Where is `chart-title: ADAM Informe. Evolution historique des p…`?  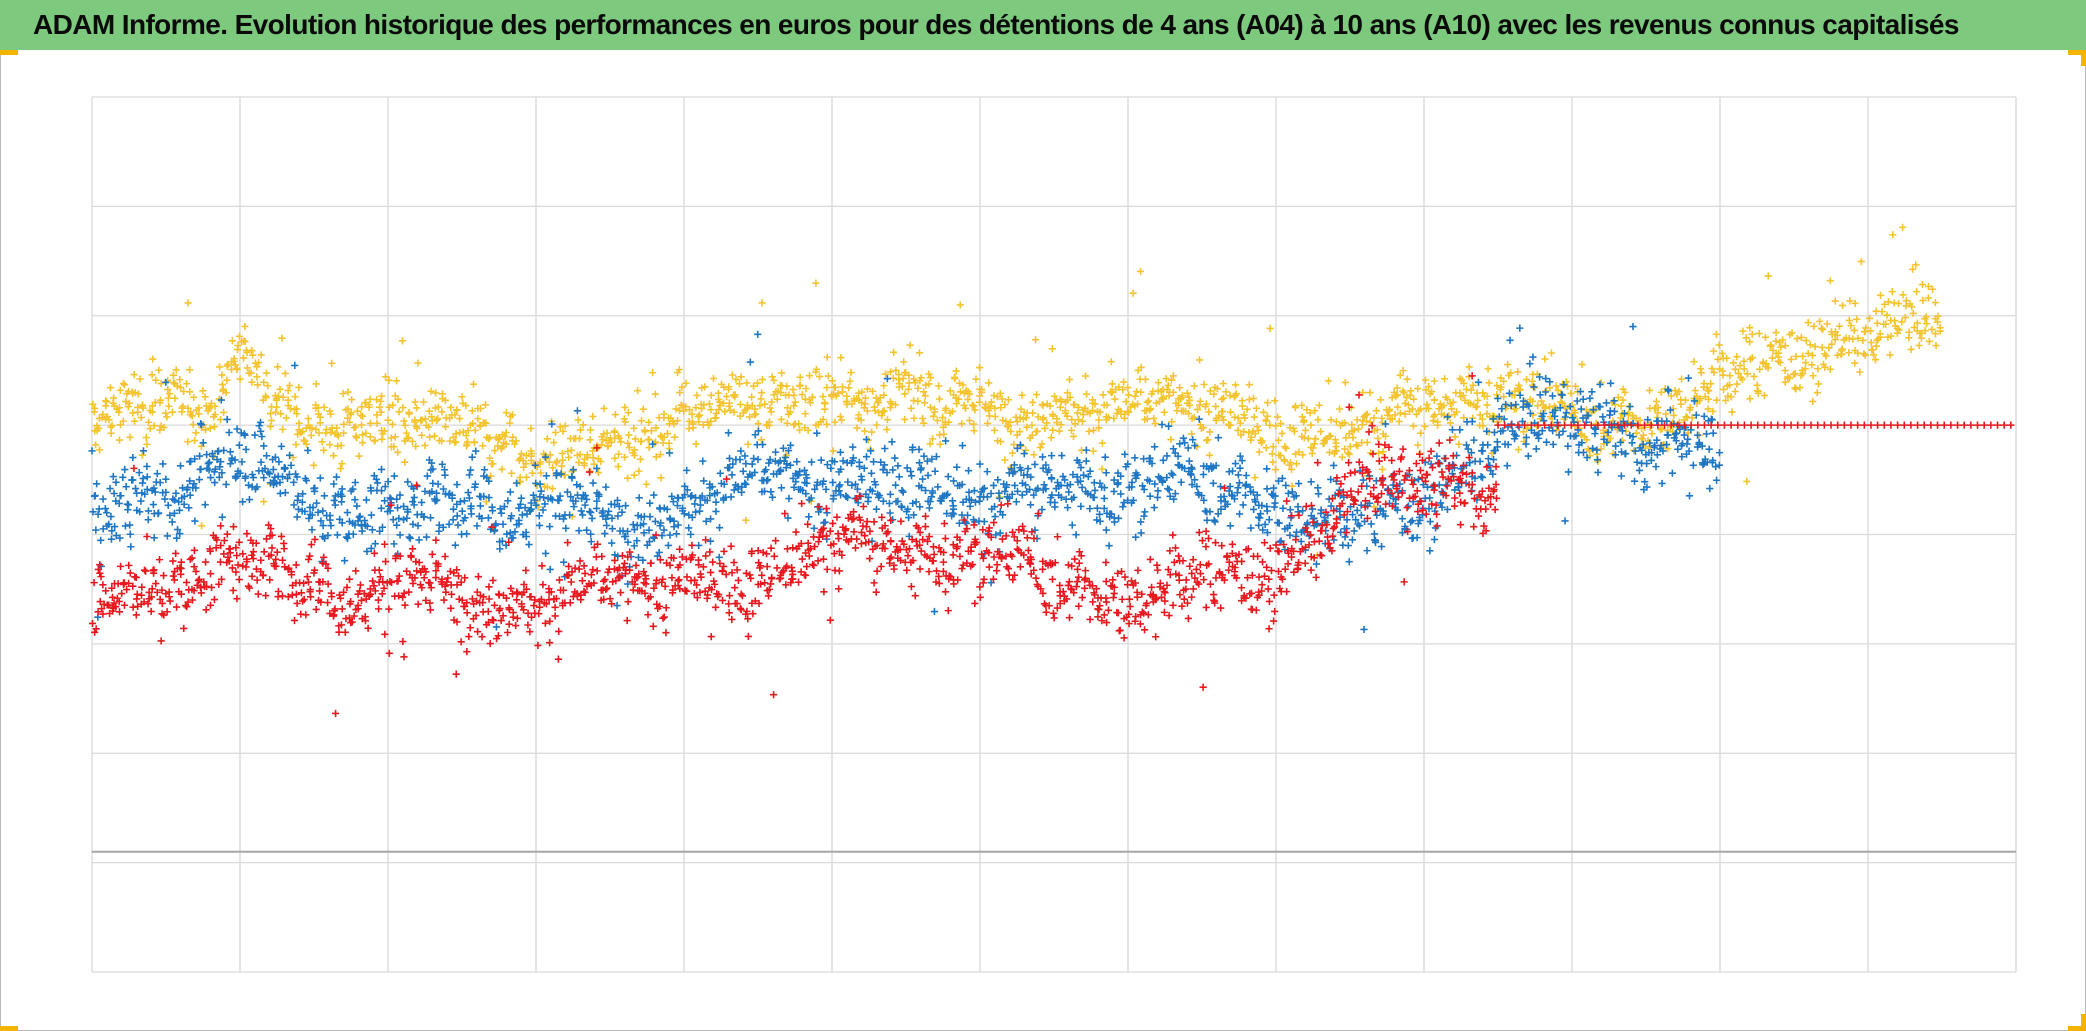 chart-title: ADAM Informe. Evolution historique des p… is located at coordinates (996, 24).